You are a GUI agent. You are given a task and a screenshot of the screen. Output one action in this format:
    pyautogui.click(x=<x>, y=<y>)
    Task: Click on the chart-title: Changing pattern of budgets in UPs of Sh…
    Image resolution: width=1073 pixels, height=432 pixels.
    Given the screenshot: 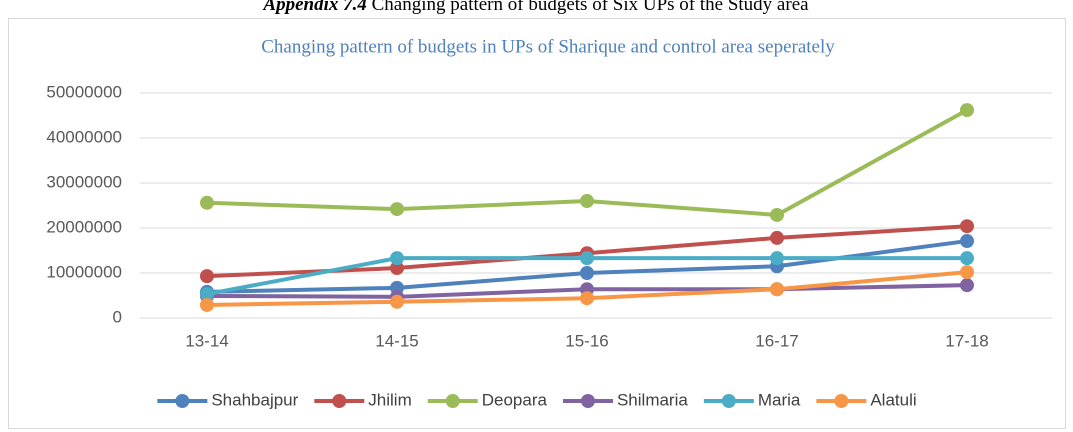 What is the action you would take?
    pyautogui.click(x=548, y=46)
    